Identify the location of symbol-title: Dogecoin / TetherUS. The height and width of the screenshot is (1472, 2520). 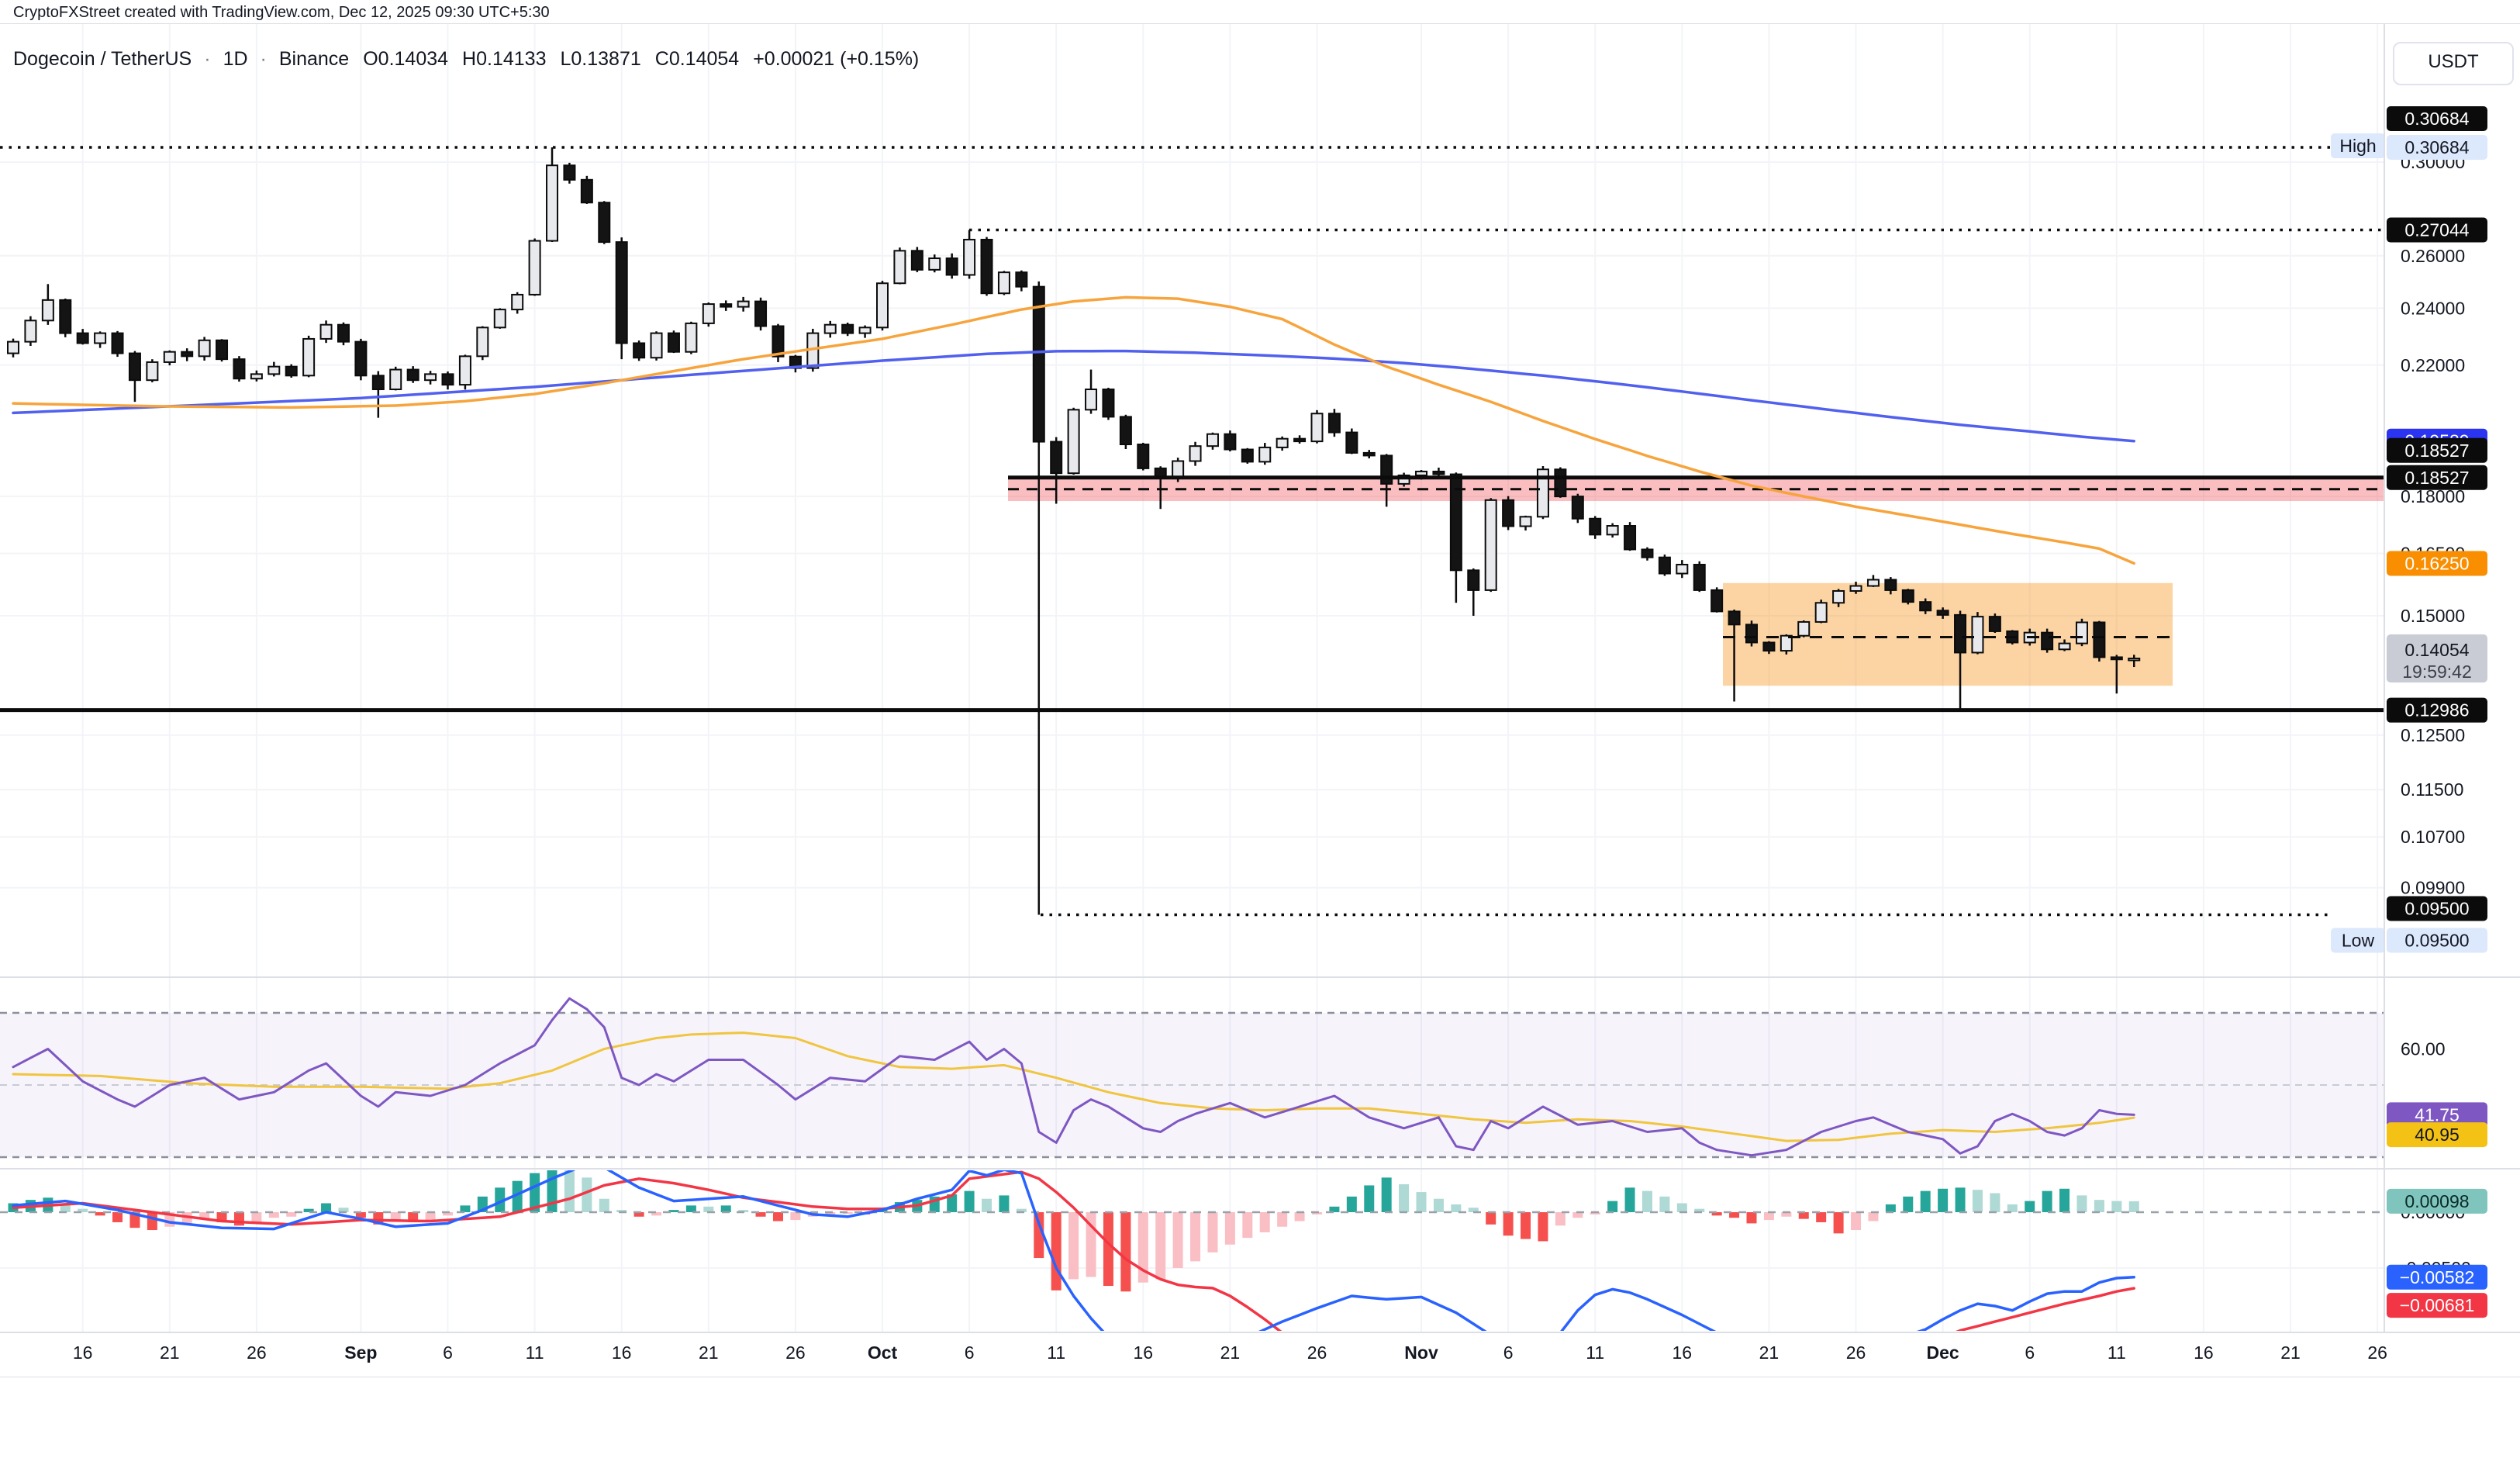
(102, 59).